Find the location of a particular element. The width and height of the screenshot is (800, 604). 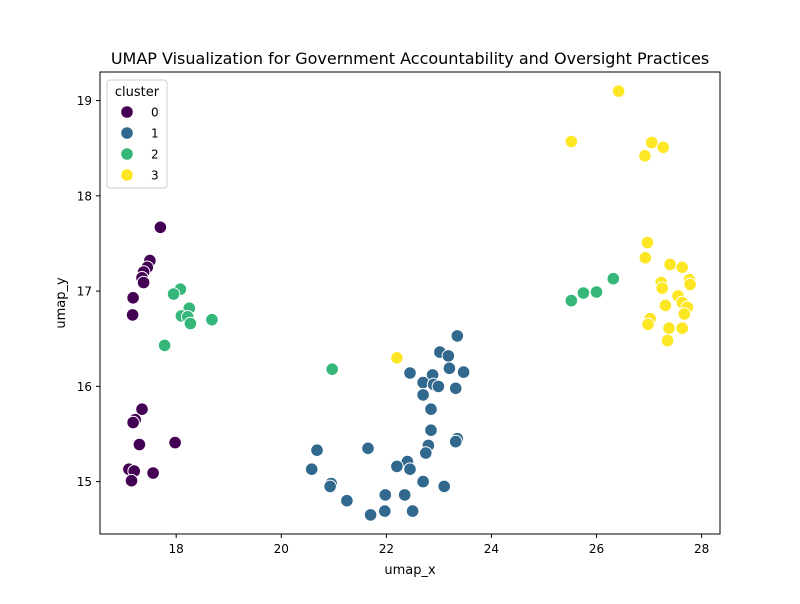

y-axis: 15 16 17 18 19 is located at coordinates (88, 291).